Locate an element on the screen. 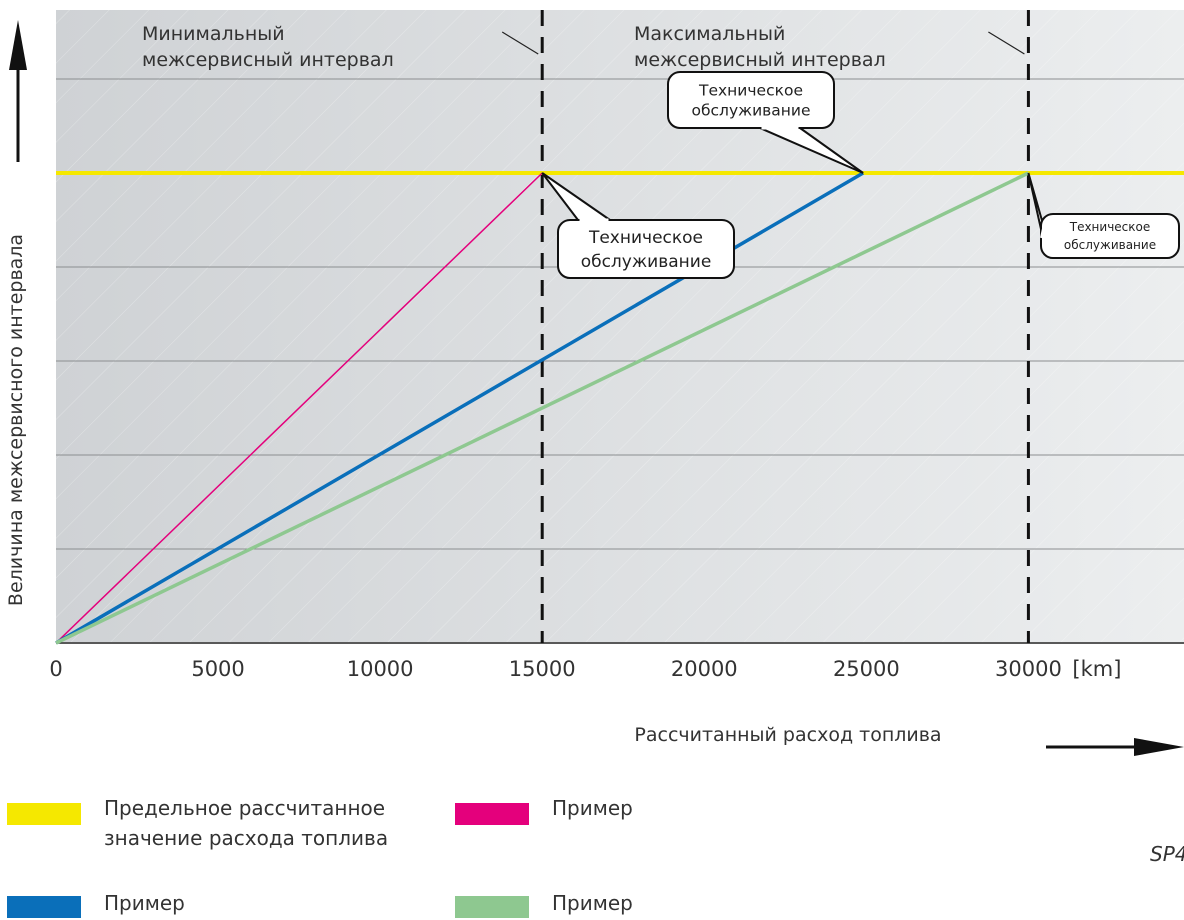  x-unit-label: [km] is located at coordinates (1096, 669).